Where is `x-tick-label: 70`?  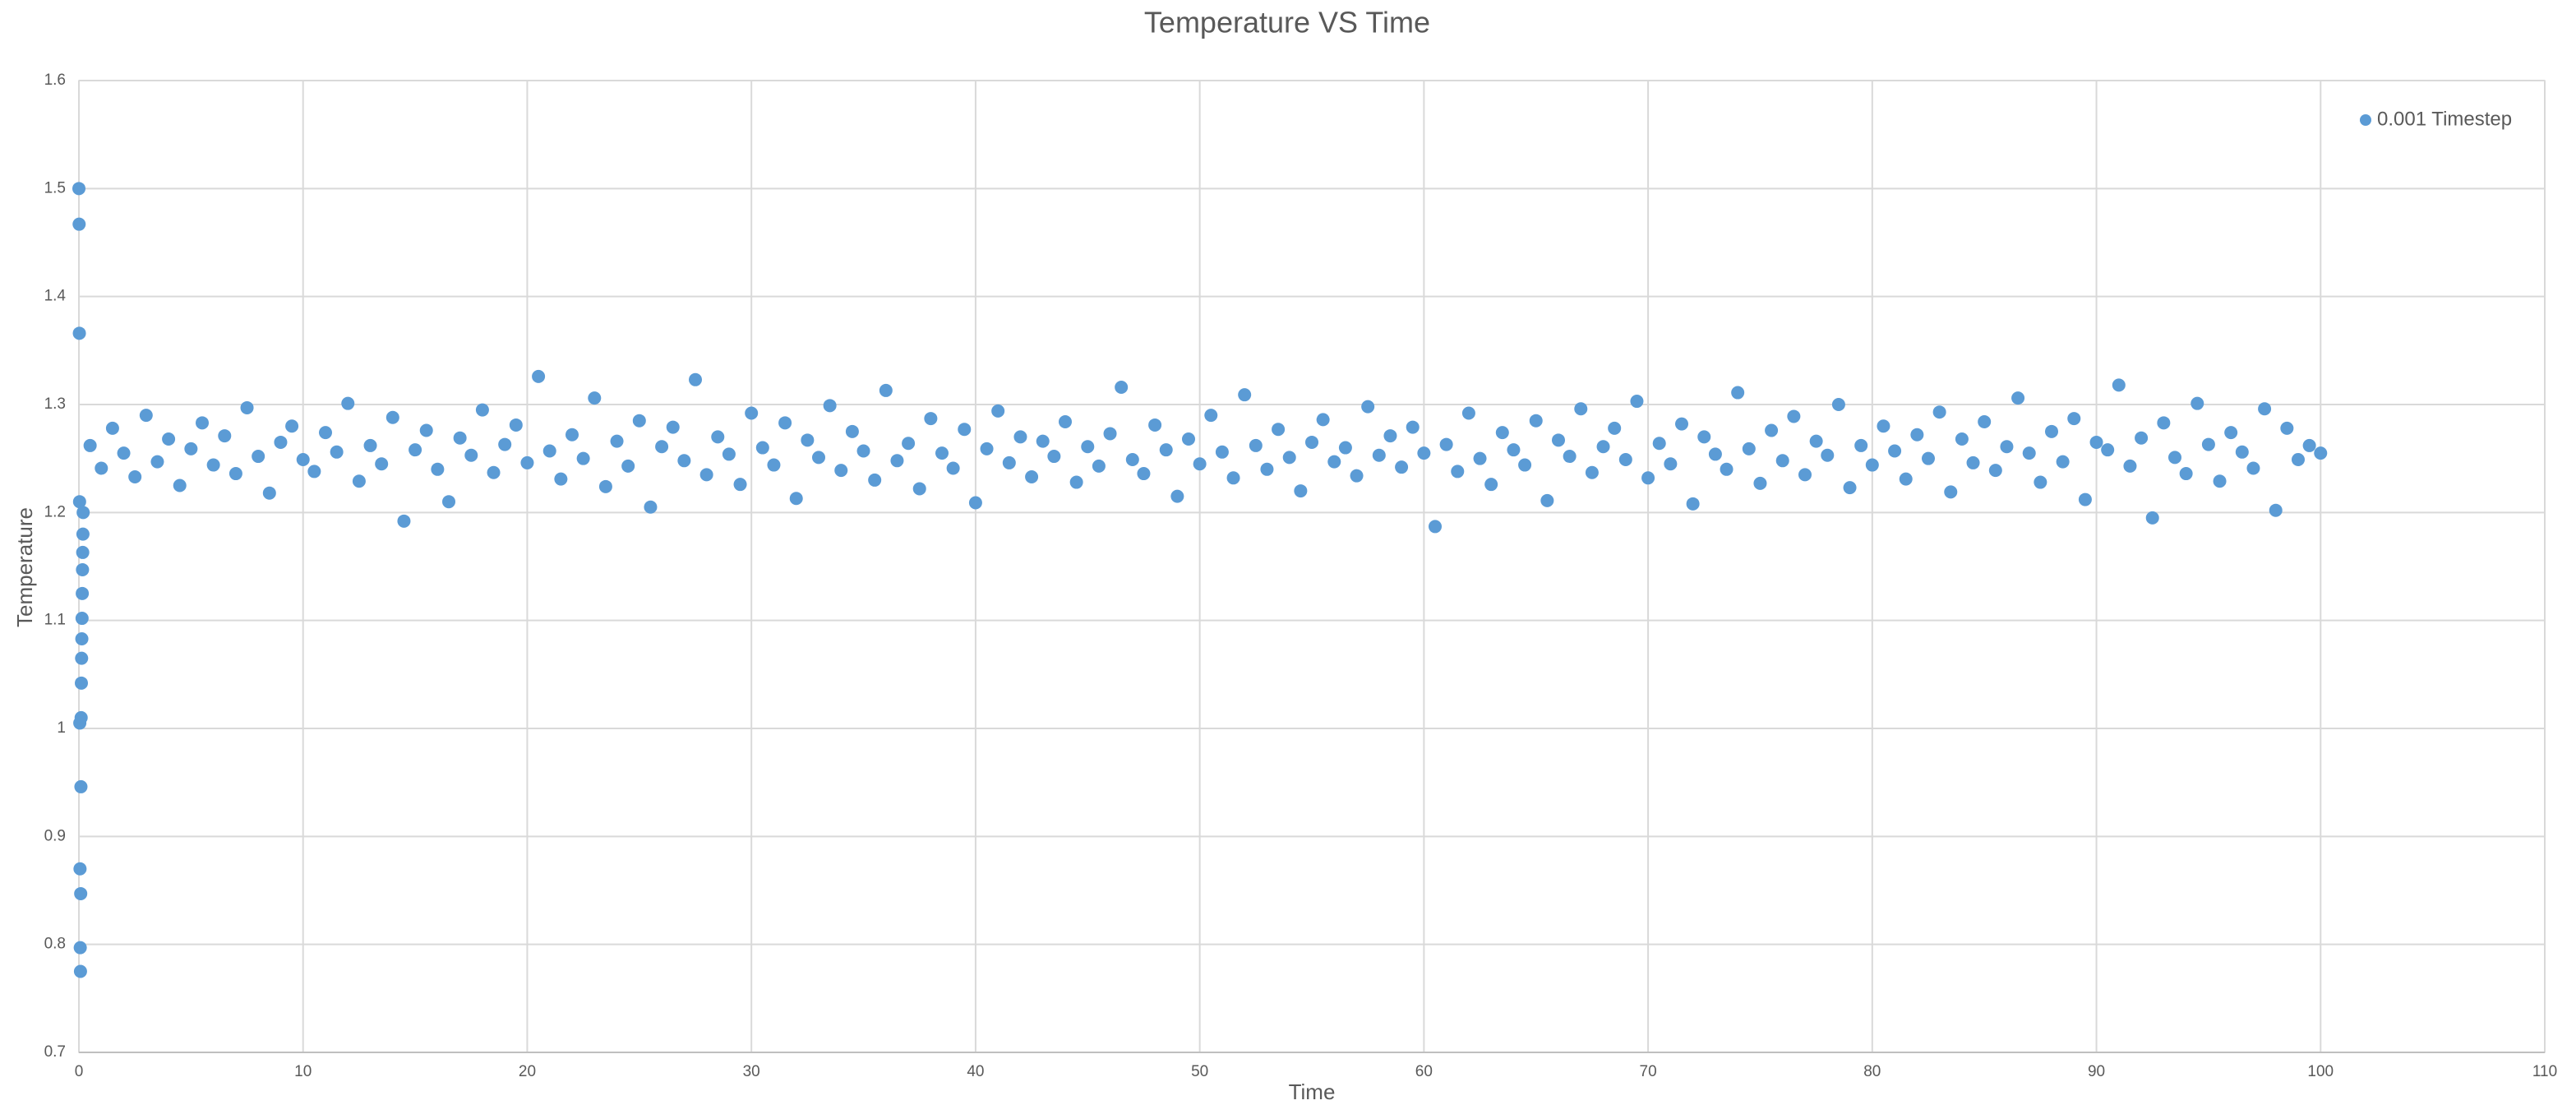
x-tick-label: 70 is located at coordinates (1649, 1071).